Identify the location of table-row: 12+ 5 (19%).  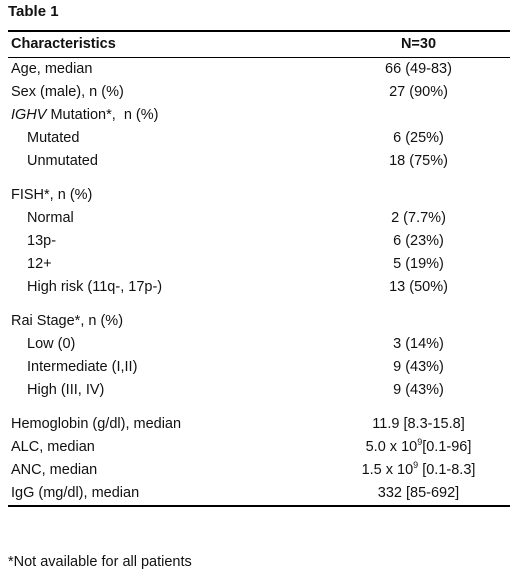
(259, 264).